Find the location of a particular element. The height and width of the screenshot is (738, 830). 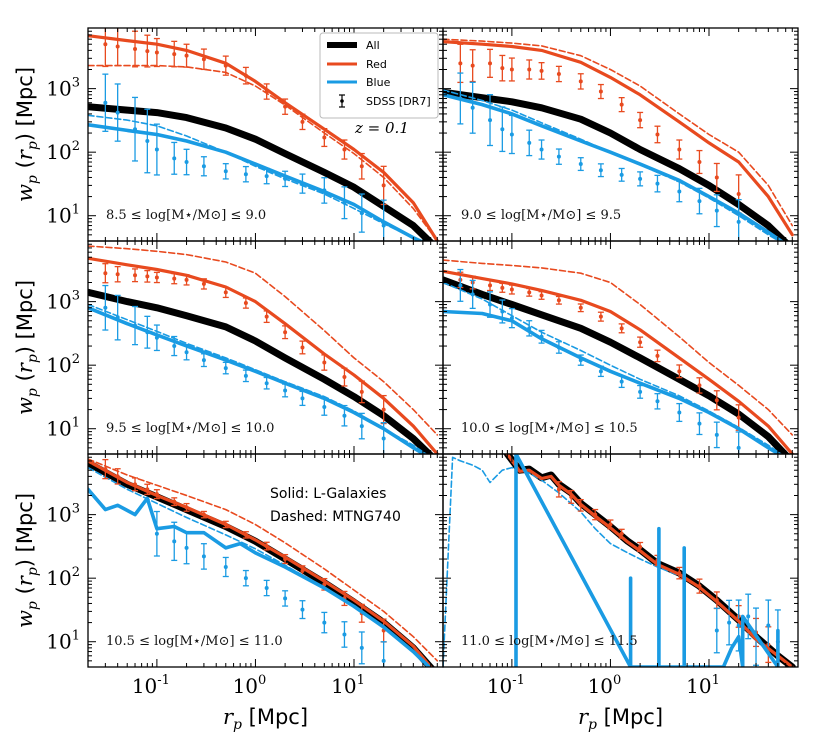

y-axis-labels: wp (rp) [Mpc] wp (rp) [Mpc] wp (rp) [Mpc] is located at coordinates (27, 347).